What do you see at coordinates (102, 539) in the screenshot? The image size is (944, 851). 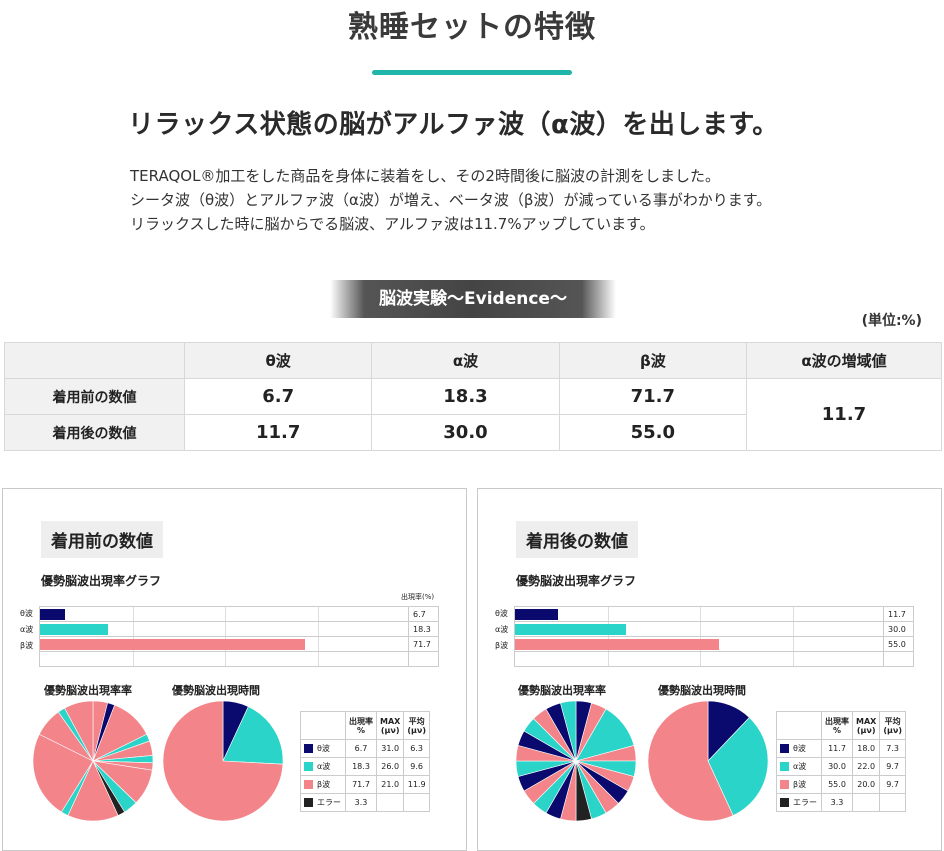 I see `panel-tag: 着用前の数値` at bounding box center [102, 539].